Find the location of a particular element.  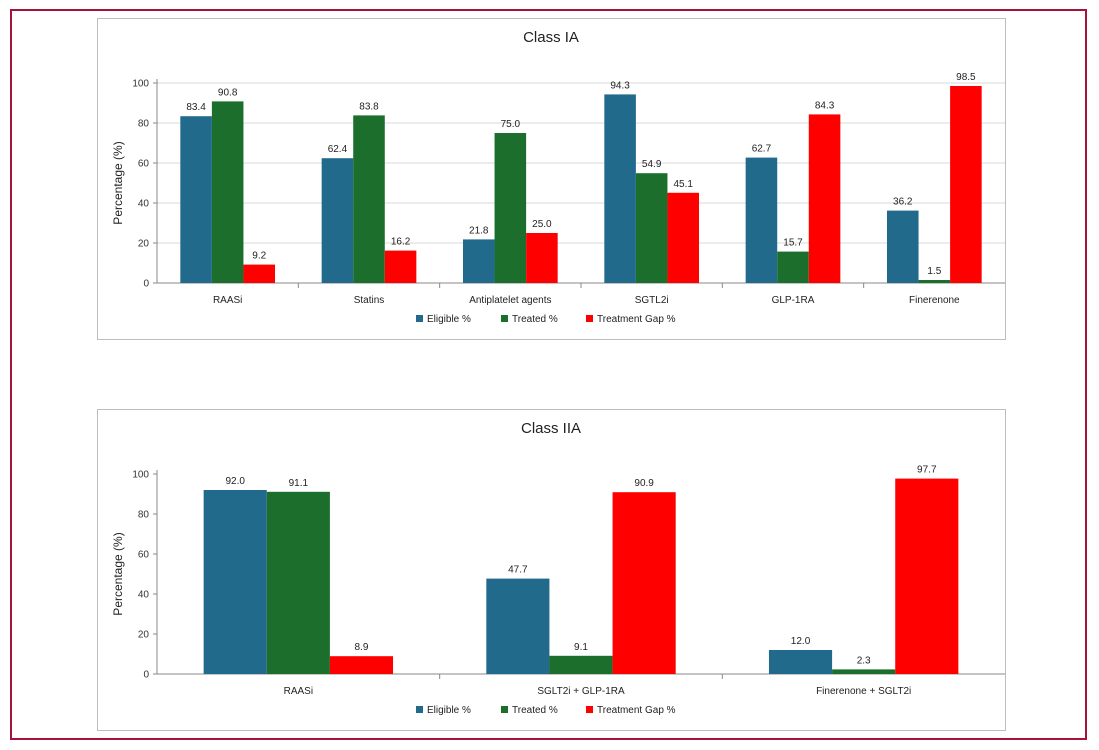

data-label: 16.2 is located at coordinates (401, 242).